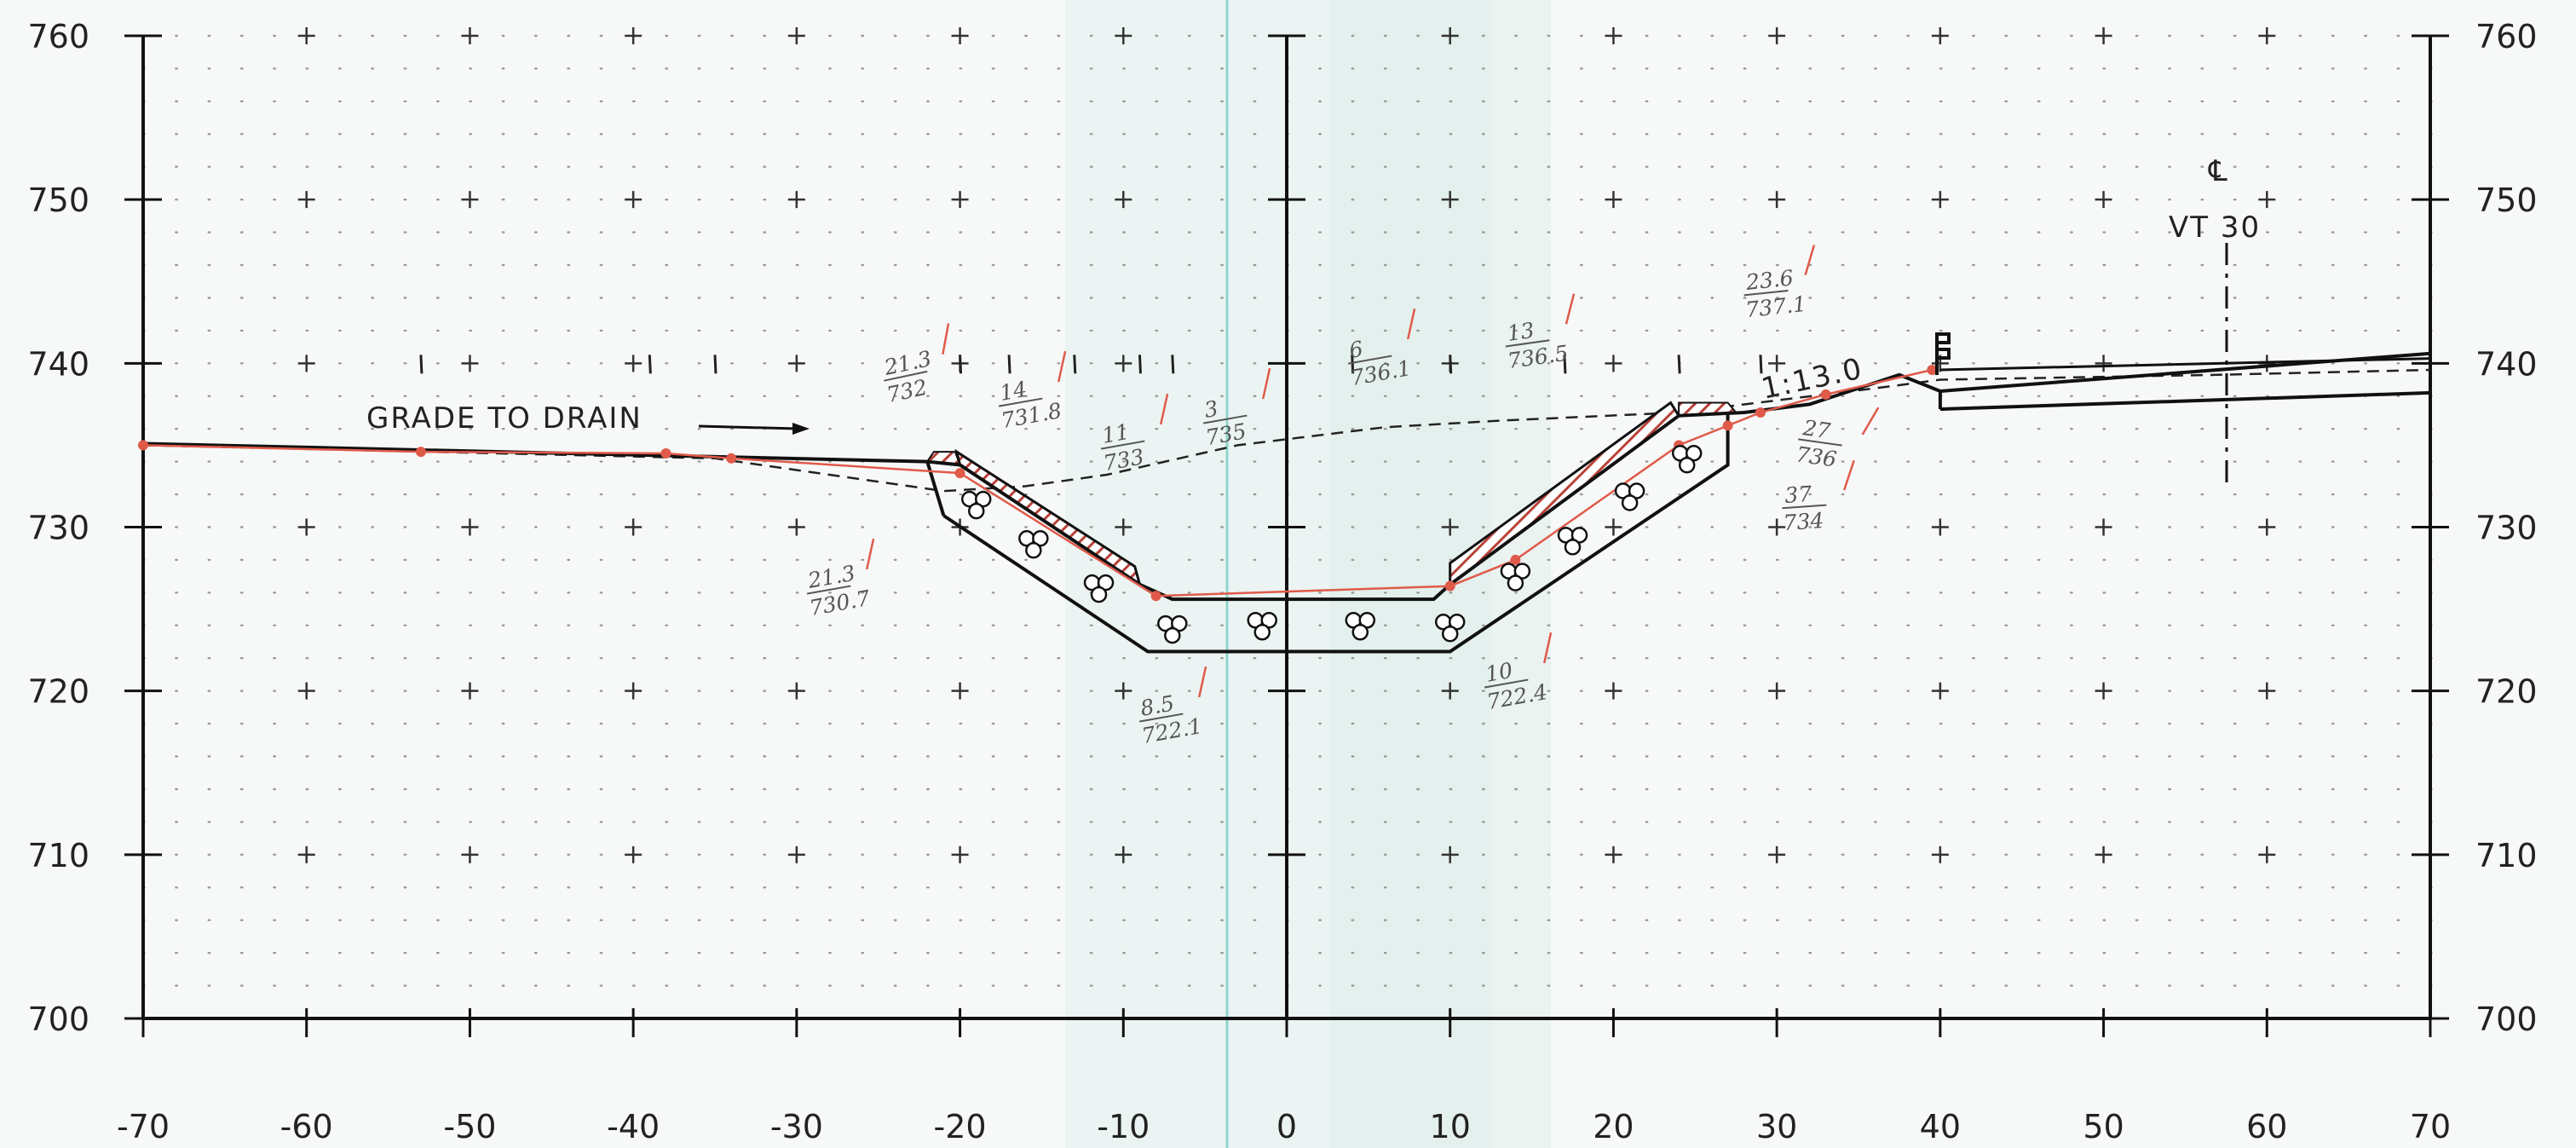 This screenshot has height=1148, width=2576. I want to click on note-station: 3, so click(1211, 409).